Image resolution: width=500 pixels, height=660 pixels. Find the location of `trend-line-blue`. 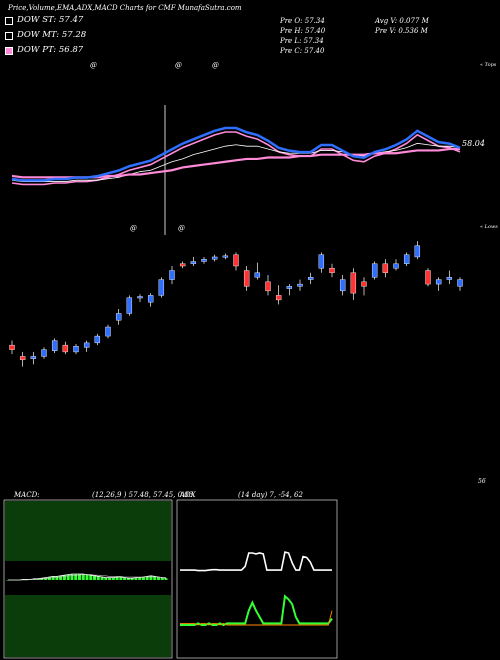

trend-line-blue is located at coordinates (236, 154).